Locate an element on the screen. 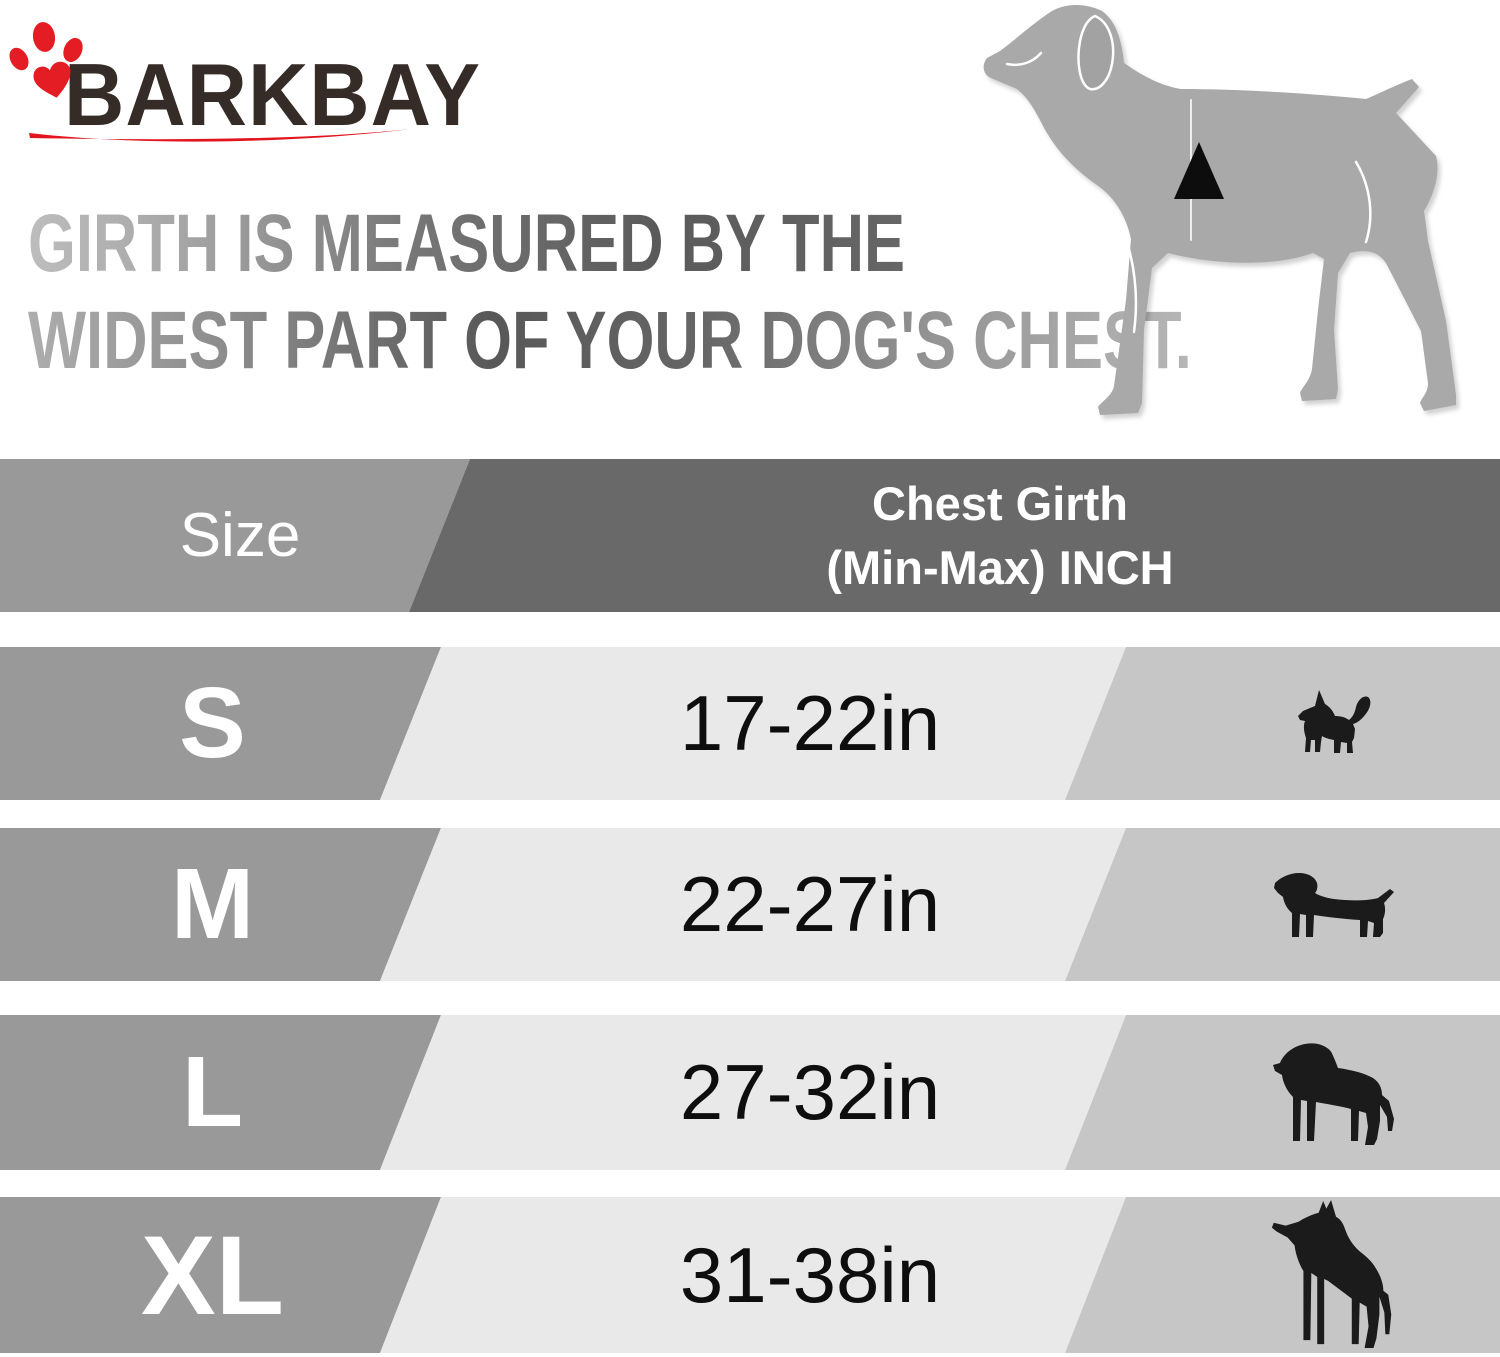 The width and height of the screenshot is (1500, 1357). row-m-girth-value: 22-27in is located at coordinates (810, 904).